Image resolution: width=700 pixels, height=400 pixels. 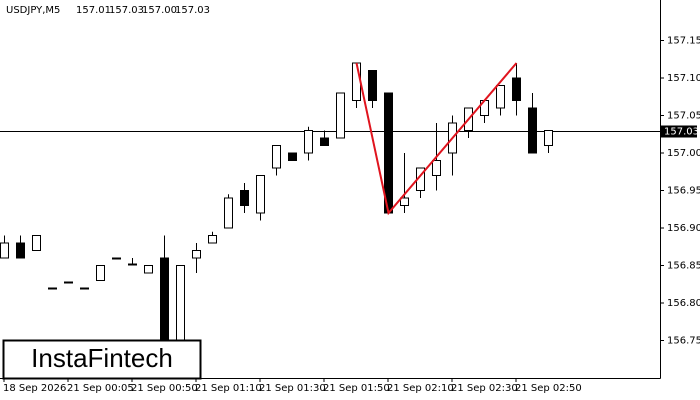 What do you see at coordinates (683, 116) in the screenshot?
I see `y-tick-label: 157.05` at bounding box center [683, 116].